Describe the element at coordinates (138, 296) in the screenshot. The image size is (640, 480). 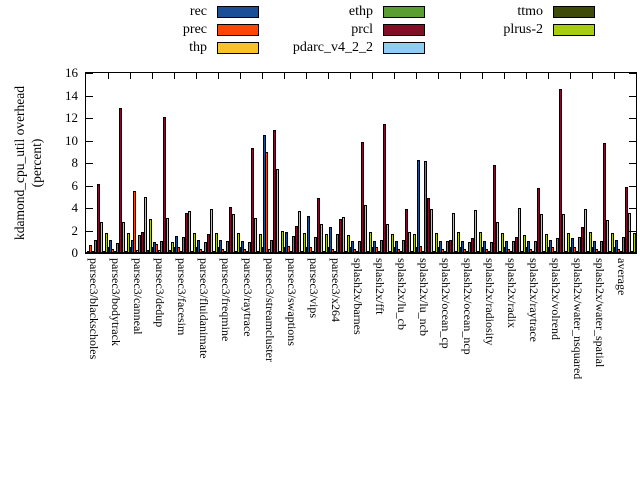
I see `x-tick-label: parsec3/canneal` at that location.